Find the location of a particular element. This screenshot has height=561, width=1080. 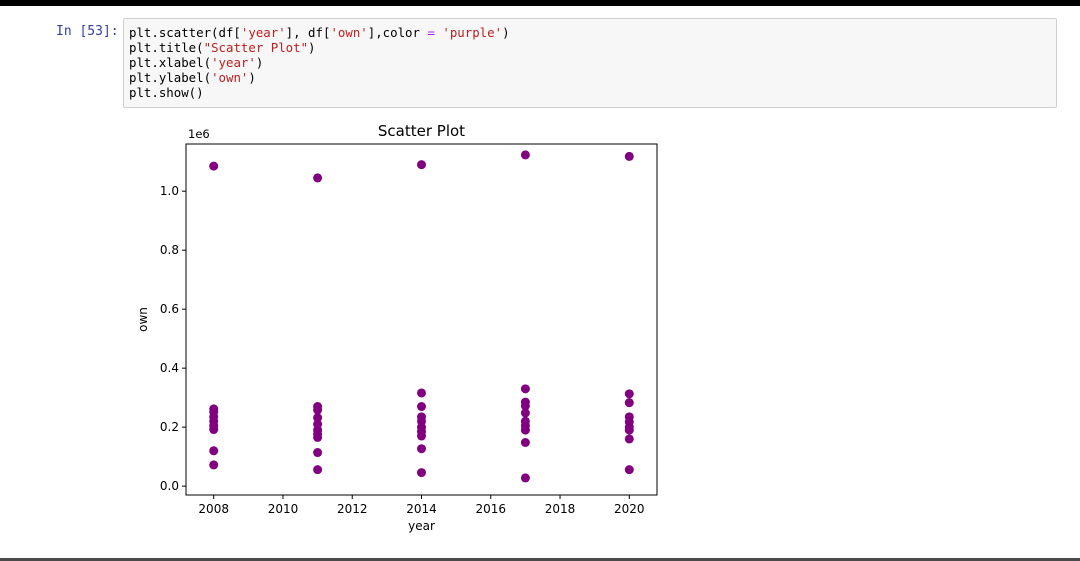

chart-title: Scatter Plot is located at coordinates (421, 131).